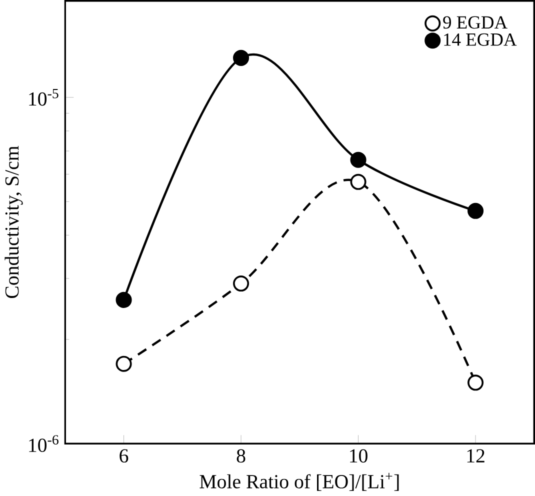 The image size is (535, 496). I want to click on y-tick-label: 10$^{-6}$, so click(43, 443).